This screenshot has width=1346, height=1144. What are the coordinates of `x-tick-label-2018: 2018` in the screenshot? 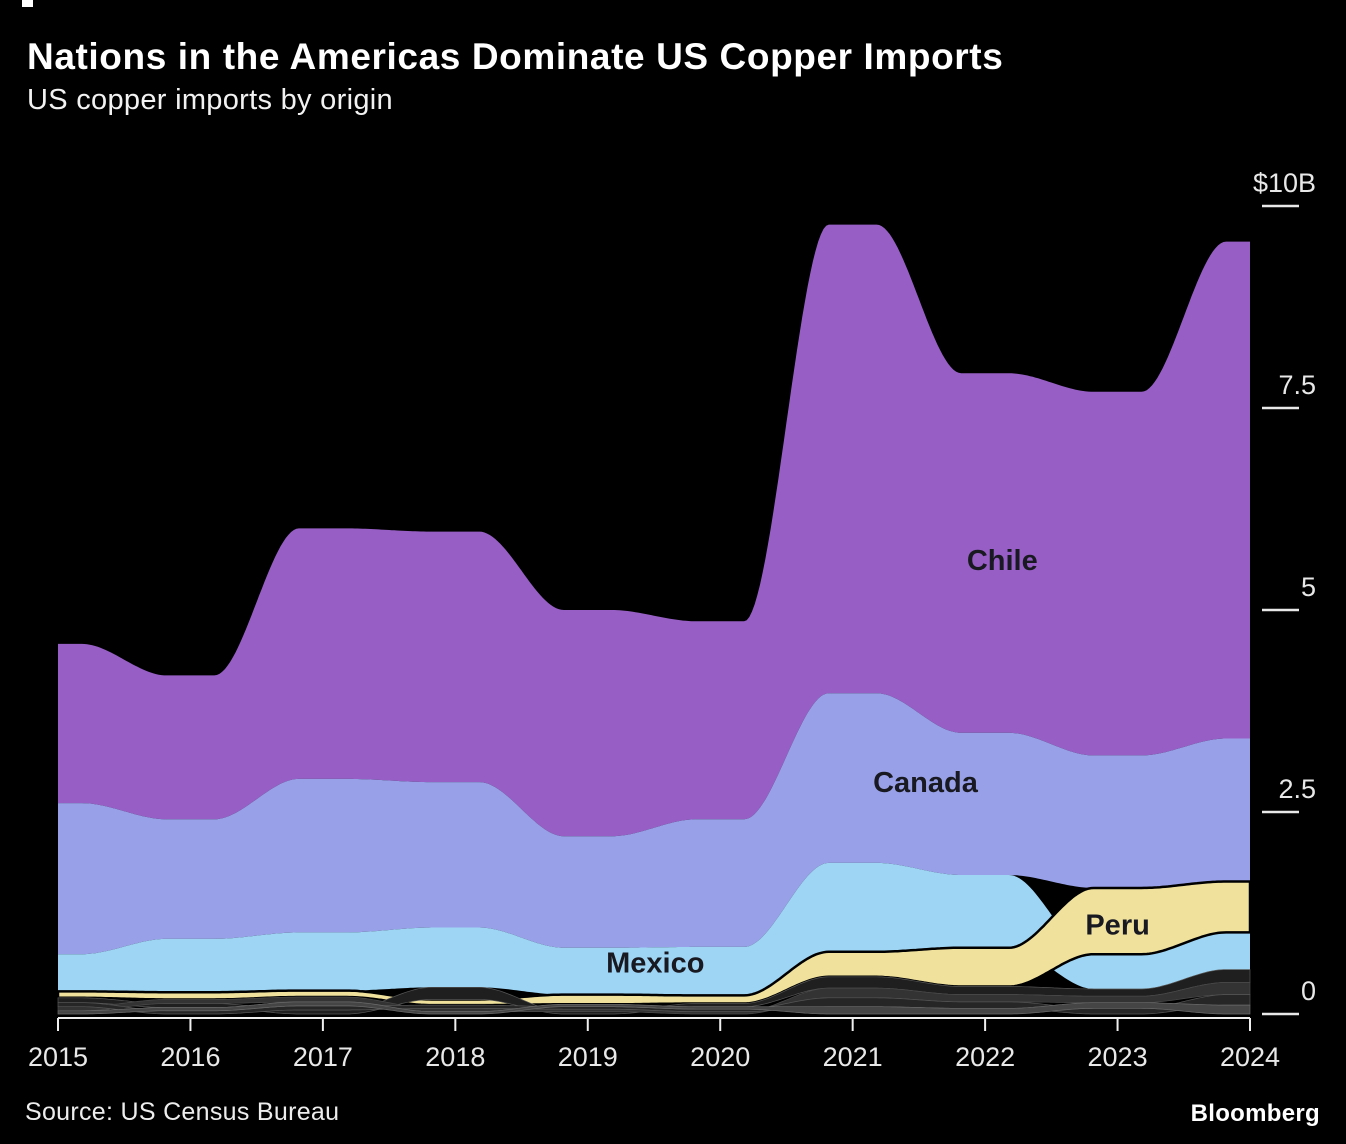 It's located at (455, 1057).